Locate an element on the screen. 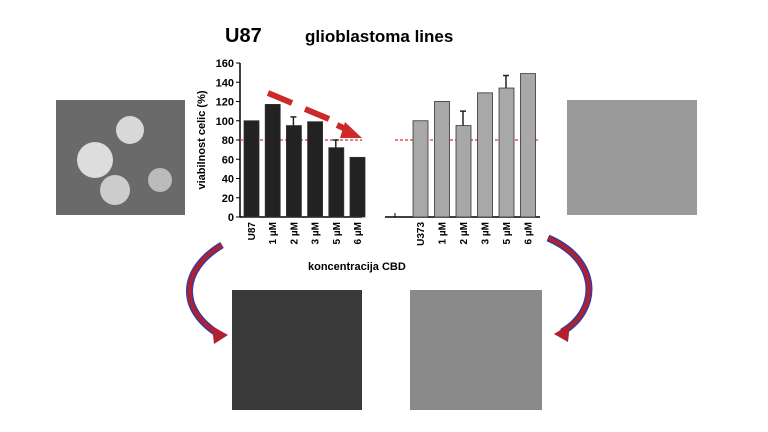 The height and width of the screenshot is (432, 768). cell-line-title: U87 is located at coordinates (243, 36).